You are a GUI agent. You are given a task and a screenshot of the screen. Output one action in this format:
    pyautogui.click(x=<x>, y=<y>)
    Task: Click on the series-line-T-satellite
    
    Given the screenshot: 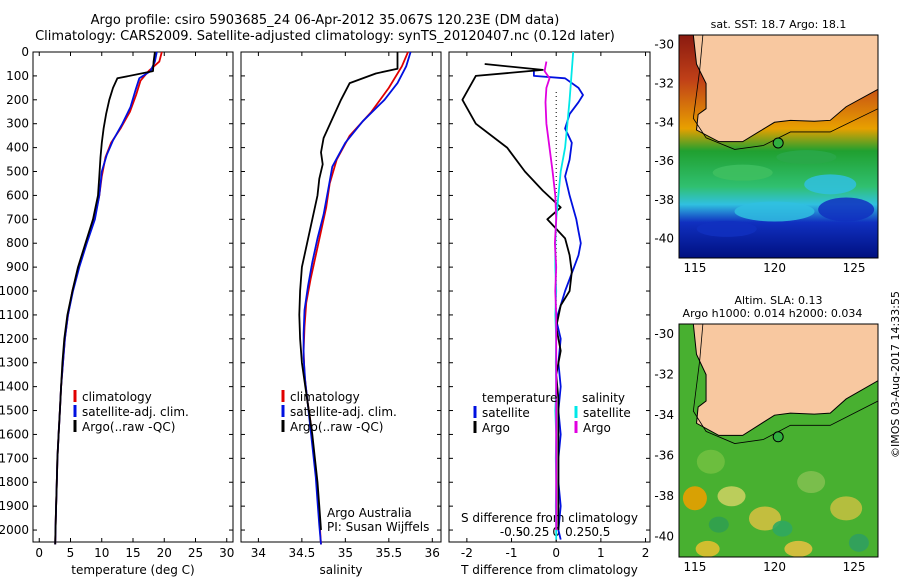 What is the action you would take?
    pyautogui.click(x=558, y=305)
    